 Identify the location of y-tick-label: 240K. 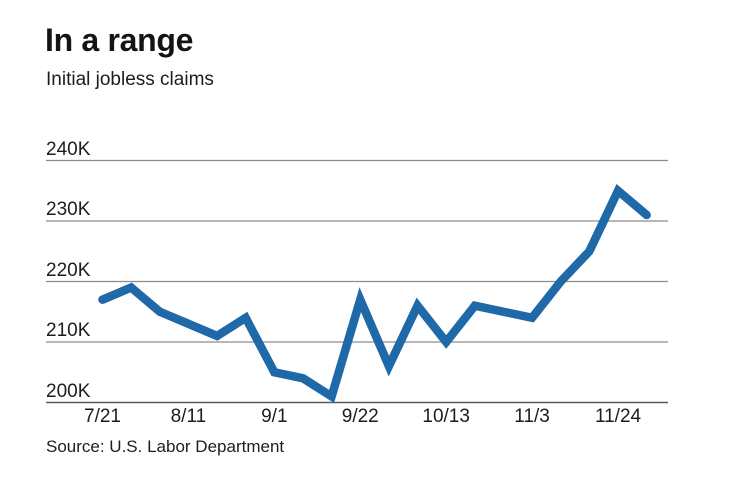
(68, 149).